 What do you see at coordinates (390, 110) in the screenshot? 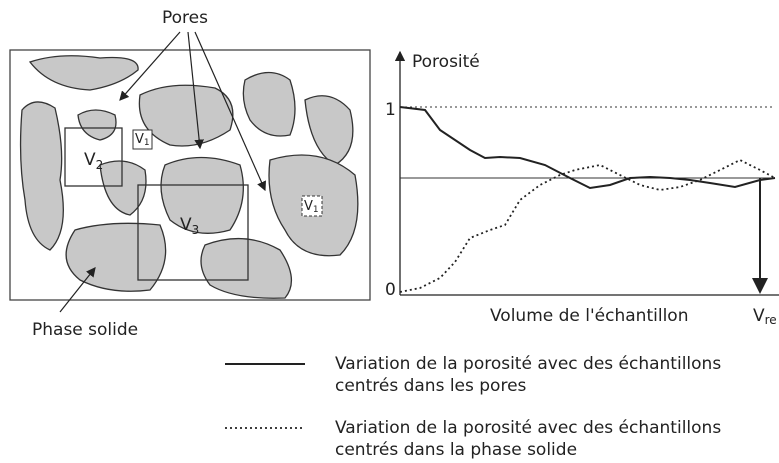
I see `y-top-label: 1` at bounding box center [390, 110].